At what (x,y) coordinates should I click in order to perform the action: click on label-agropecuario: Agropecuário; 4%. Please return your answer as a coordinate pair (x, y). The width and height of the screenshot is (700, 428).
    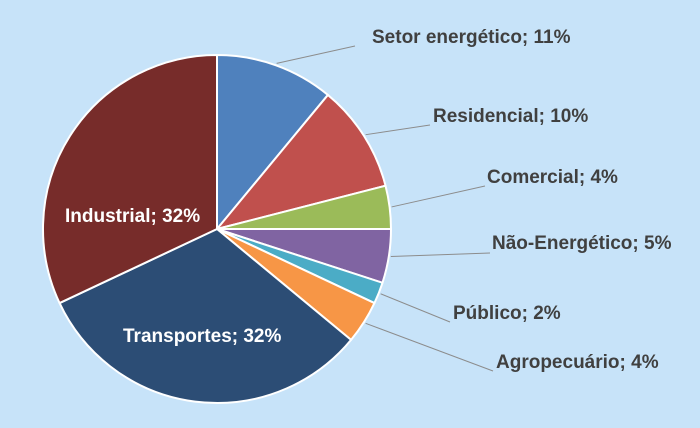
    Looking at the image, I should click on (577, 362).